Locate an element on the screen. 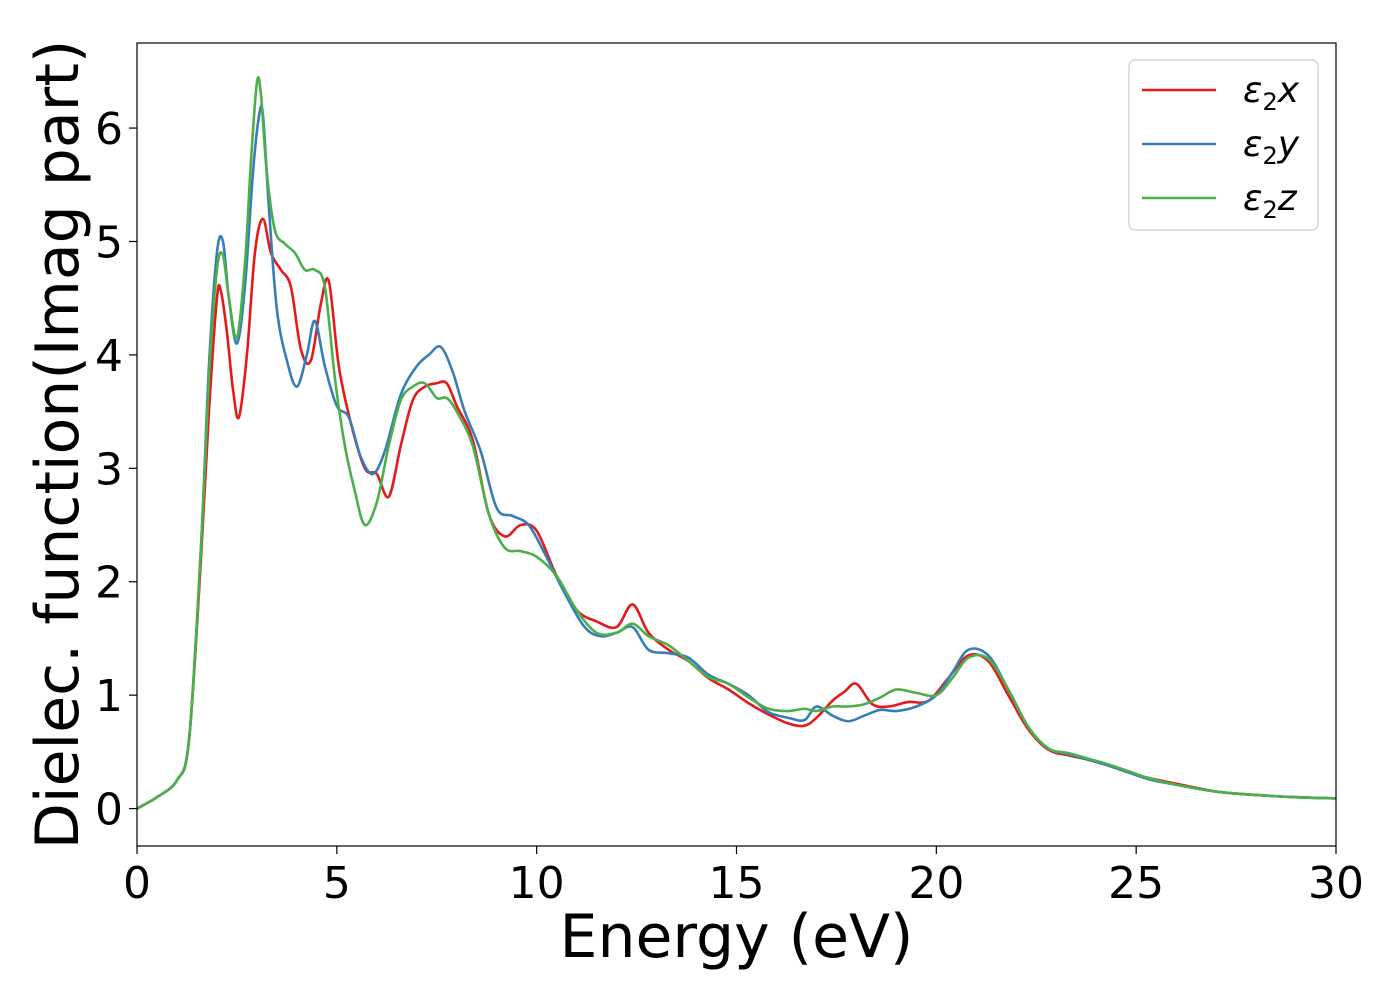  x-tick-label: 0 is located at coordinates (137, 883).